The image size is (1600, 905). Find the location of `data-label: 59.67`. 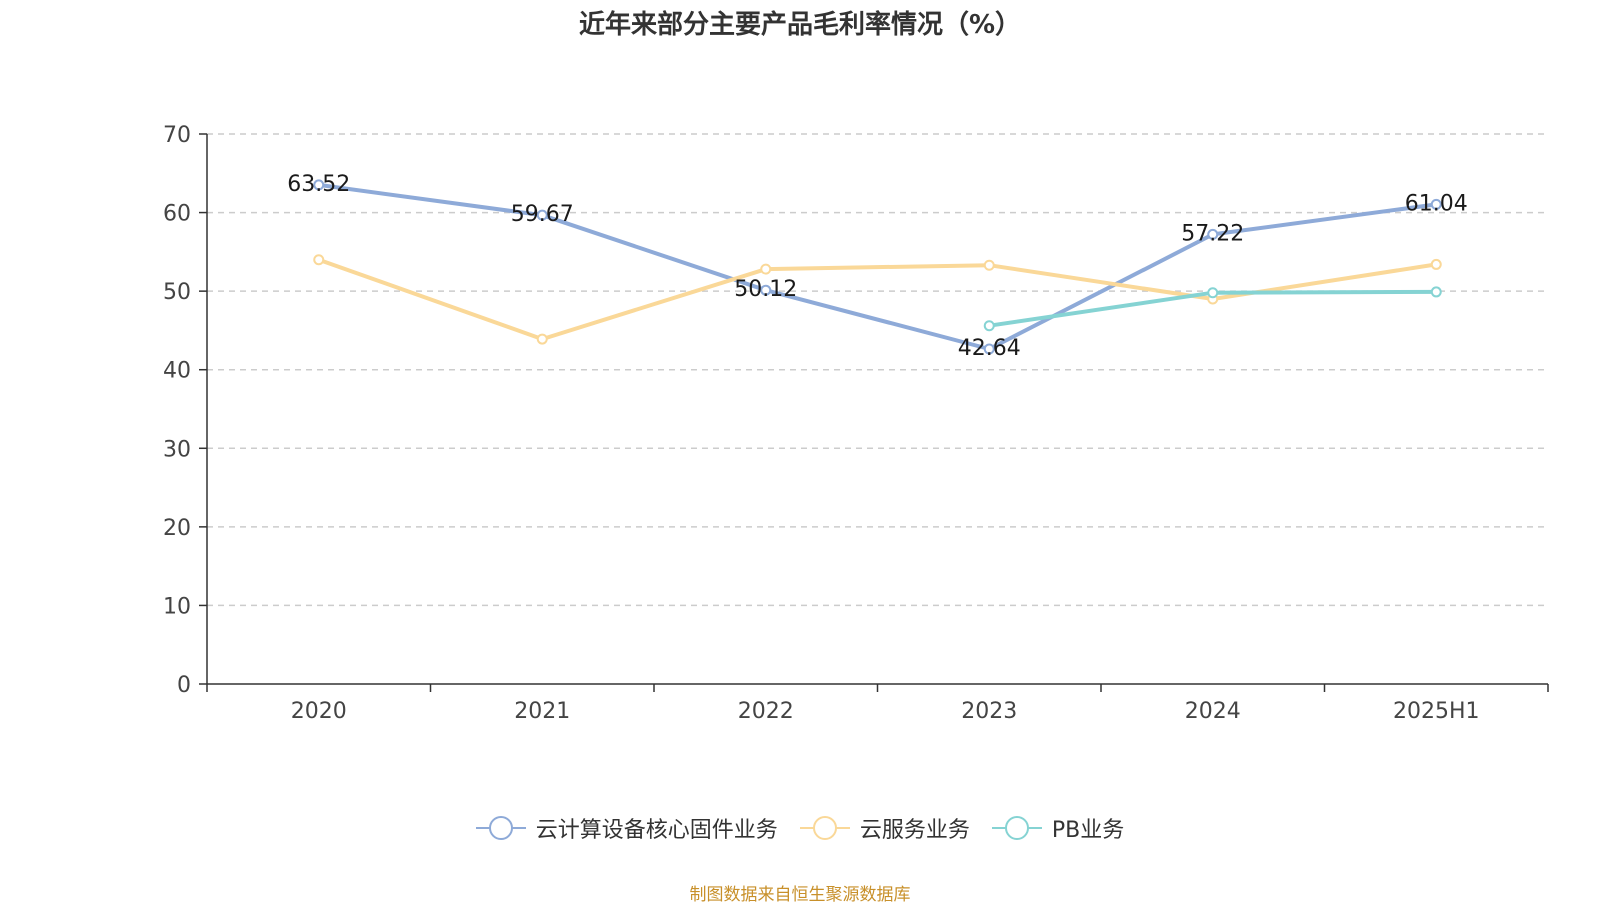

data-label: 59.67 is located at coordinates (542, 214).